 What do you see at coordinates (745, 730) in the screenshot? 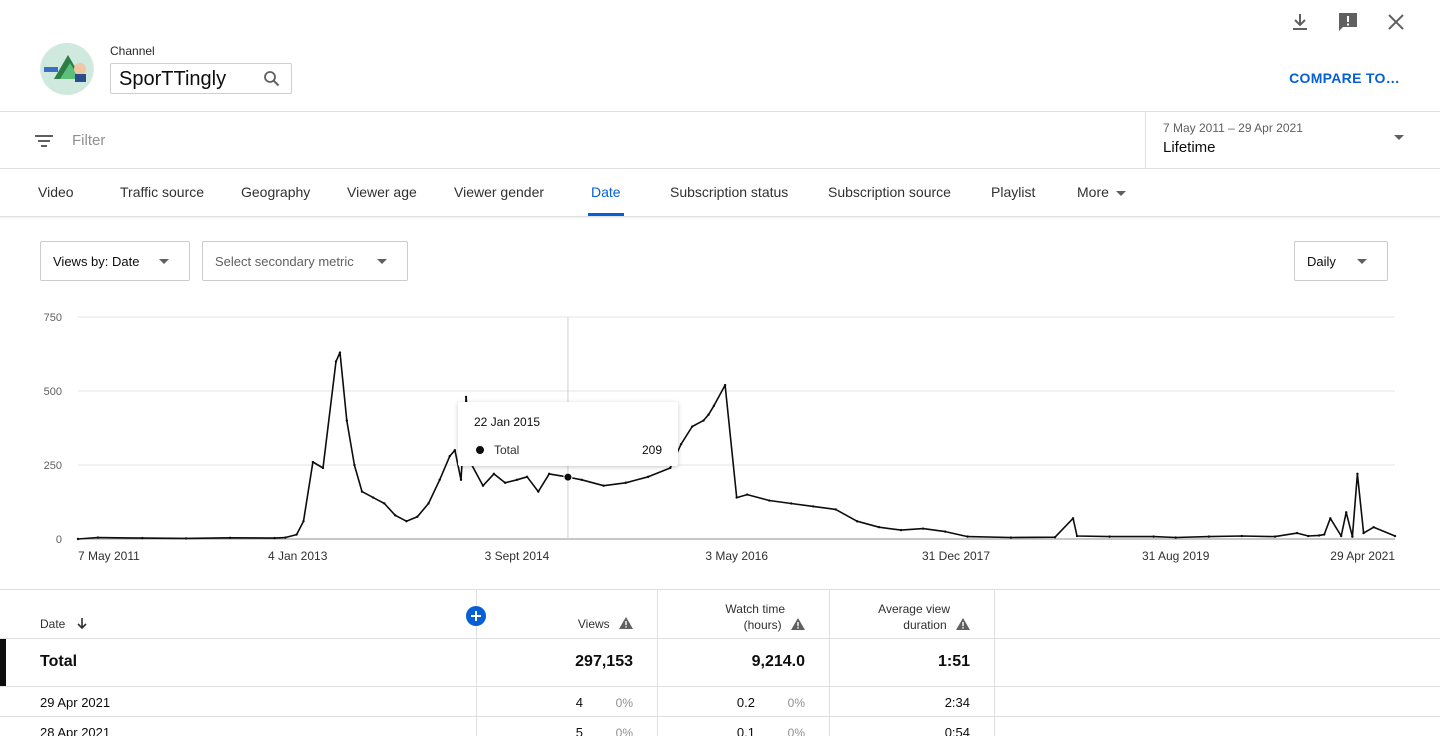
I see `row-watch-time: 0.1` at bounding box center [745, 730].